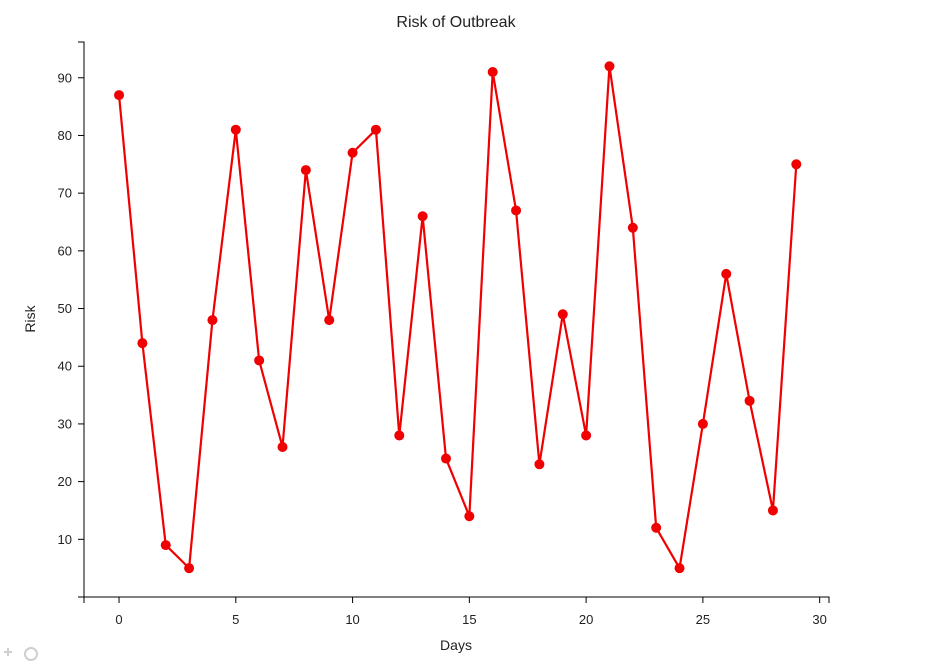 The image size is (949, 663). Describe the element at coordinates (456, 22) in the screenshot. I see `chart-title: Risk of Outbreak` at that location.